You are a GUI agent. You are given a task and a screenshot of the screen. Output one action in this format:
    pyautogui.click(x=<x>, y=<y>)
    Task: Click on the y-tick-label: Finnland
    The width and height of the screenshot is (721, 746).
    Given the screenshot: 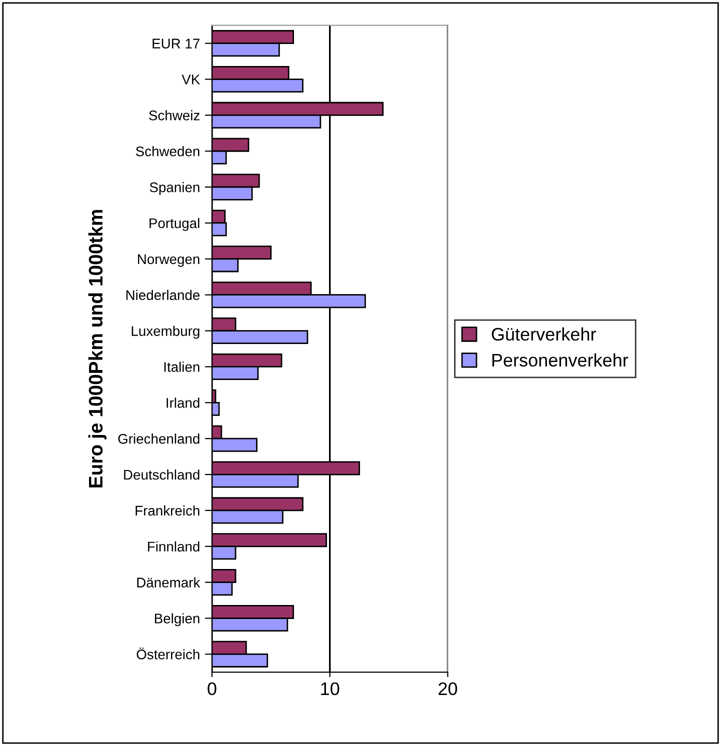 What is the action you would take?
    pyautogui.click(x=174, y=546)
    